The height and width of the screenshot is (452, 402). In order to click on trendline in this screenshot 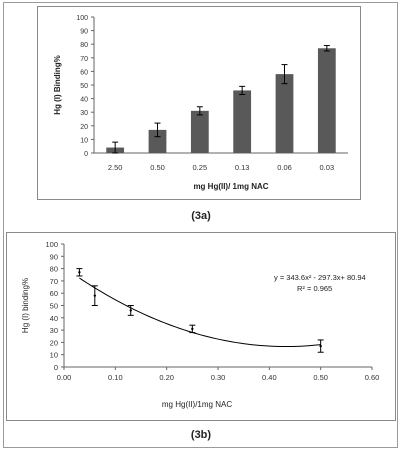, I will do `click(200, 312)`.